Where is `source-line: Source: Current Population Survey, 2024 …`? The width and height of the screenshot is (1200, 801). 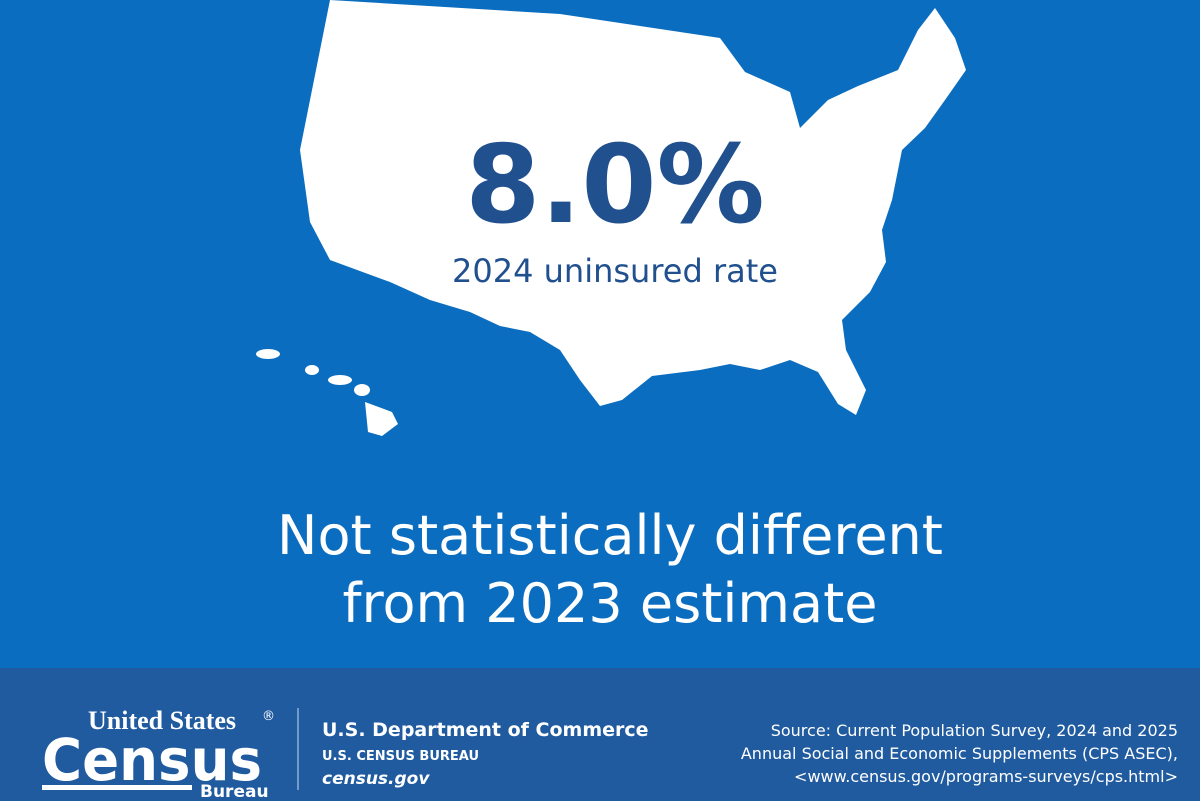 source-line: Source: Current Population Survey, 2024 … is located at coordinates (974, 730).